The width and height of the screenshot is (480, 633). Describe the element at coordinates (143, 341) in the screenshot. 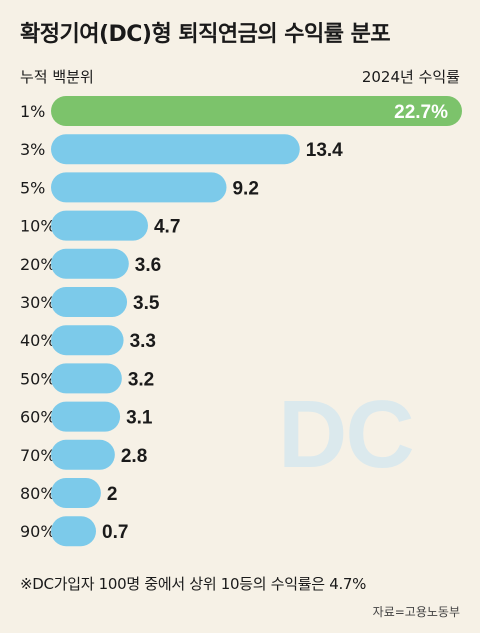

I see `value-label: 3.3` at that location.